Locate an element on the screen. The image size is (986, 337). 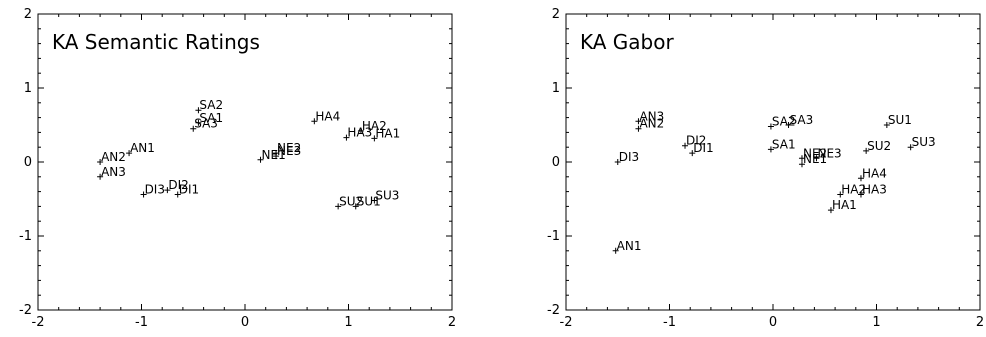
data-point-di1: DI1 is located at coordinates (701, 149).